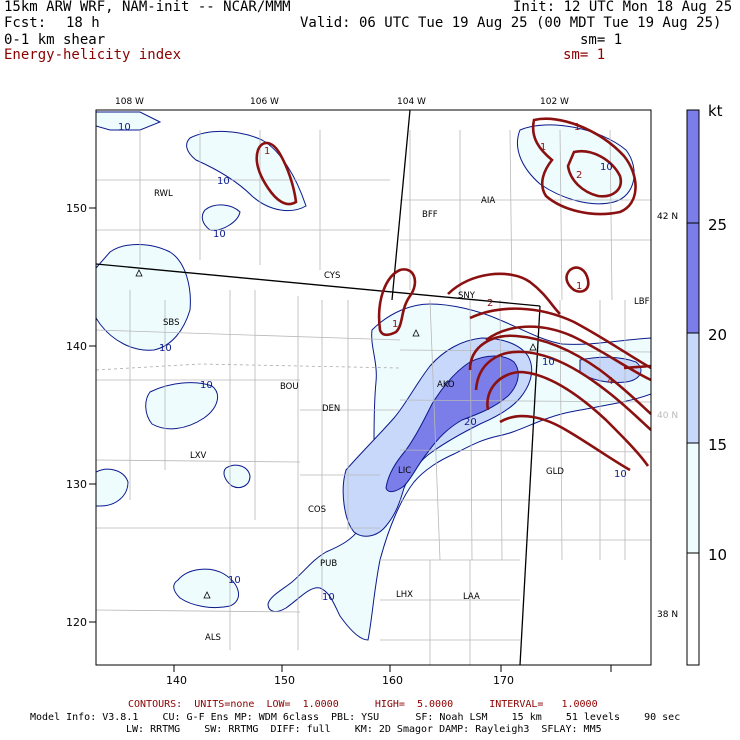  What do you see at coordinates (554, 102) in the screenshot?
I see `lon-label-102w: 102 W` at bounding box center [554, 102].